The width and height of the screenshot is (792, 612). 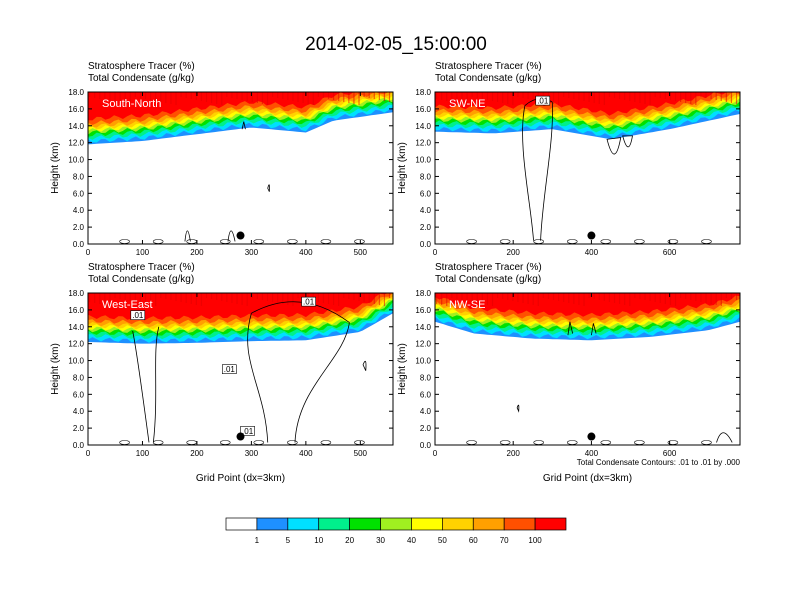 What do you see at coordinates (396, 44) in the screenshot?
I see `figure-title: 2014-02-05_15:00:00` at bounding box center [396, 44].